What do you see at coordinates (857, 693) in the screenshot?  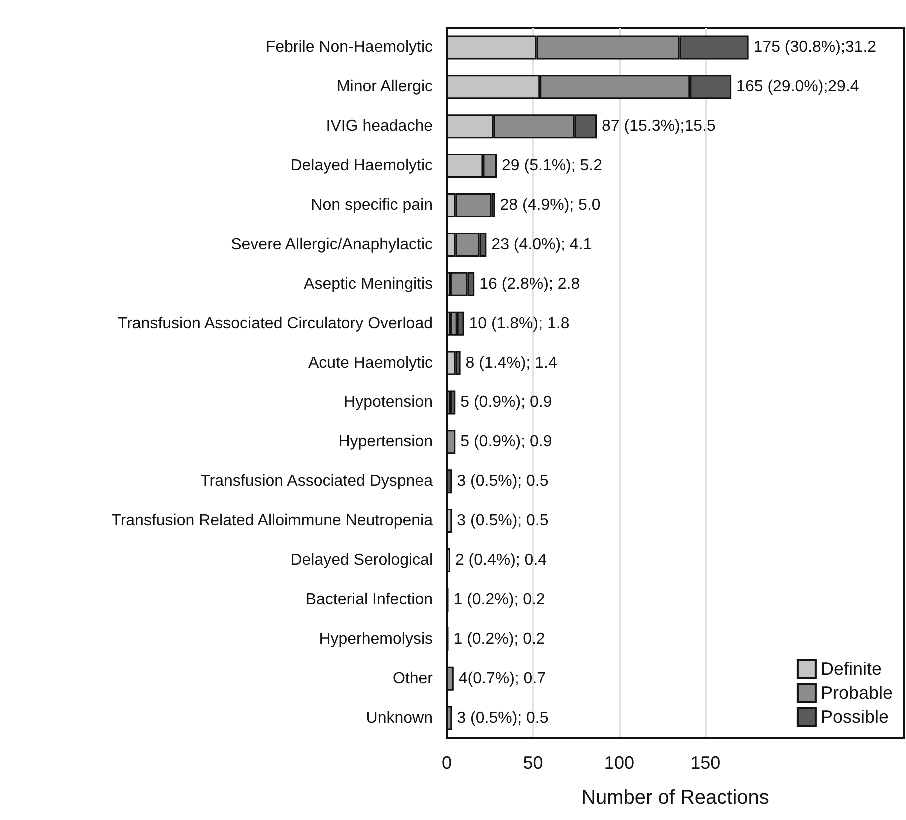 I see `legend-label: Probable` at bounding box center [857, 693].